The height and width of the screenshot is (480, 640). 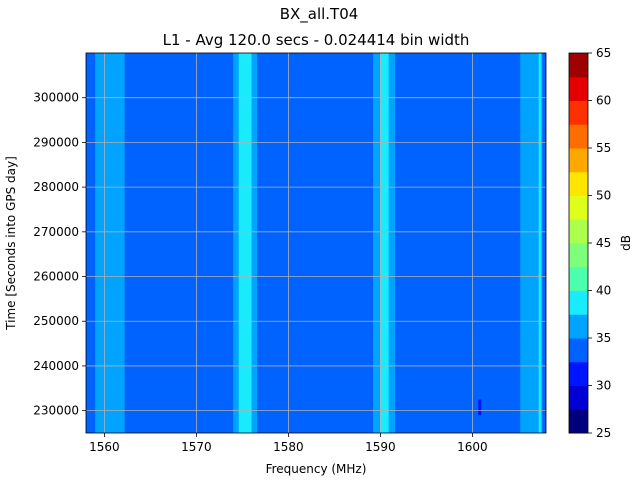 I want to click on colorbar-tick-label: 40, so click(x=603, y=291).